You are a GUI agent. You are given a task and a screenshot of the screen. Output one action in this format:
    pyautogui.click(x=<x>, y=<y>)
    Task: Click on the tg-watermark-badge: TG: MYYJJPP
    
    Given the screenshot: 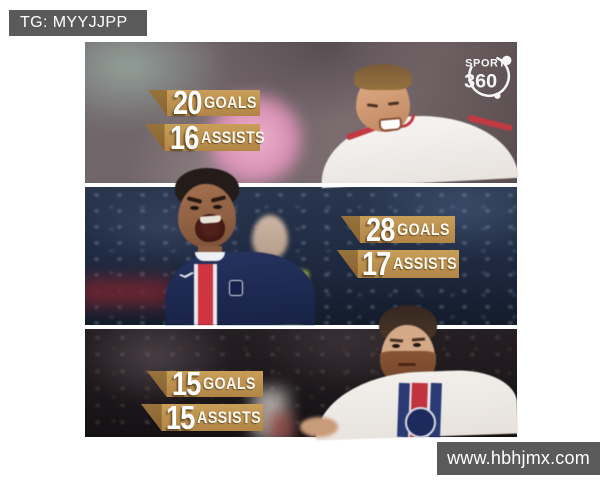 What is the action you would take?
    pyautogui.click(x=78, y=23)
    